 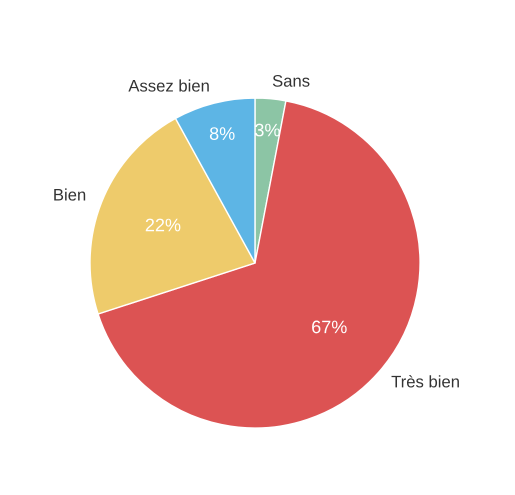 I want to click on data-label: 22%, so click(x=163, y=225).